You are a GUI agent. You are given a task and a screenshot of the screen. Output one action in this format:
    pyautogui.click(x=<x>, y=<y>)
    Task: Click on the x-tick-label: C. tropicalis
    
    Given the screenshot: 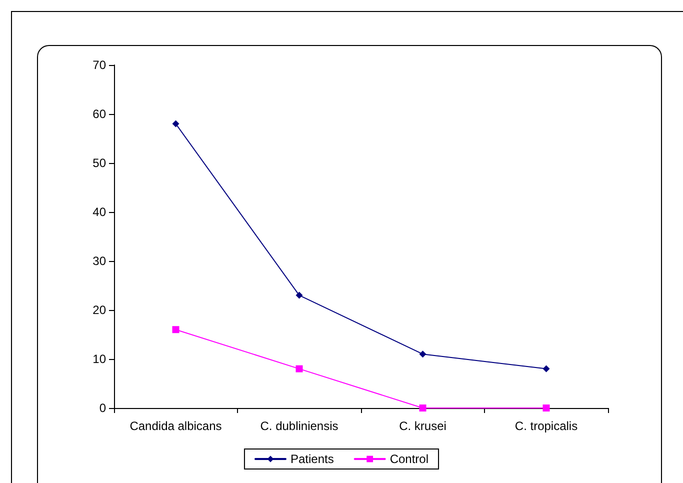 What is the action you would take?
    pyautogui.click(x=546, y=426)
    